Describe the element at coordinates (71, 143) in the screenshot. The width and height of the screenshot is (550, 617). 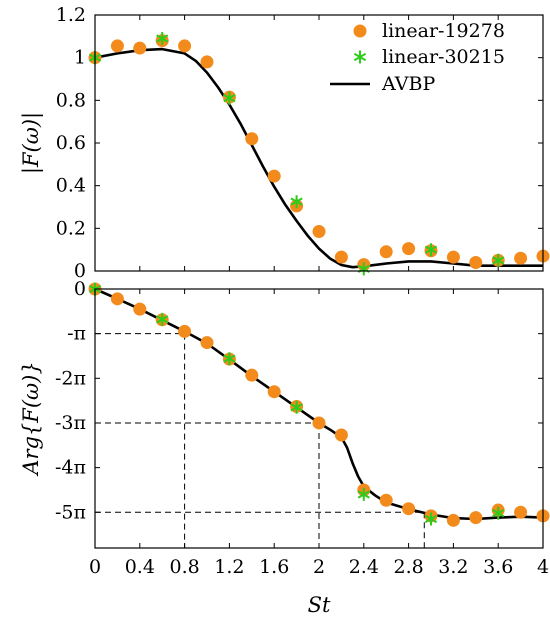
I see `y-tick-label: 0.6` at that location.